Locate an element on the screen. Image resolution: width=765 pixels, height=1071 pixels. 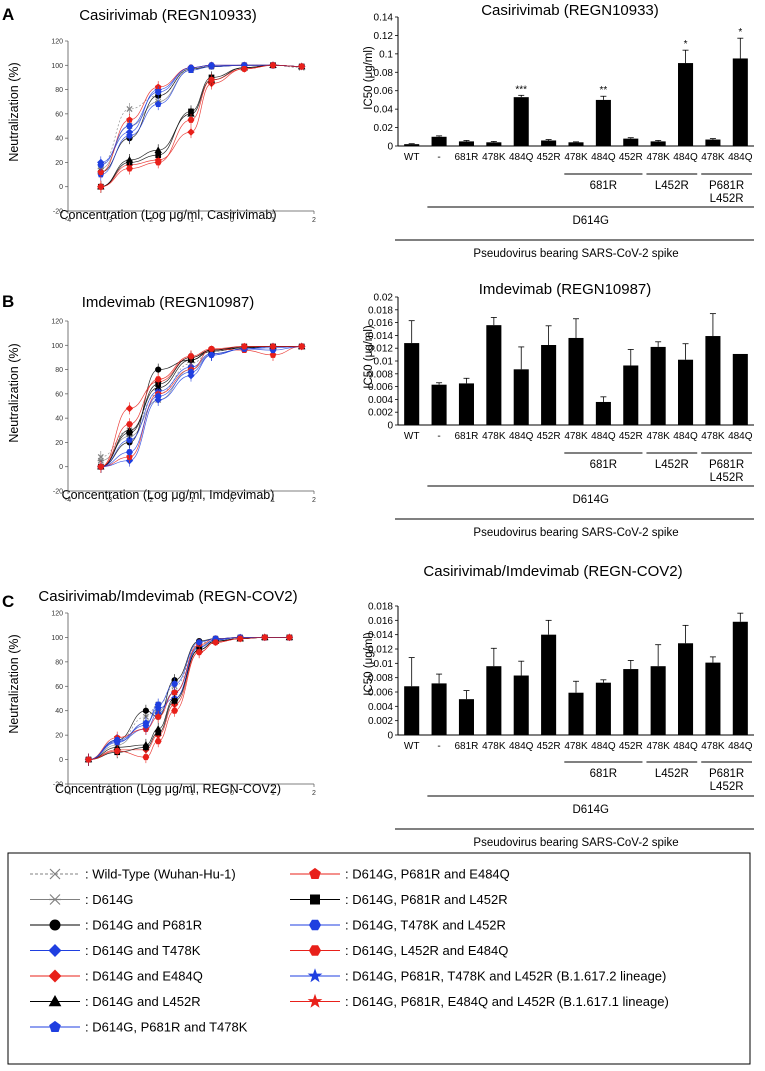
category-label: WT is located at coordinates (412, 157).